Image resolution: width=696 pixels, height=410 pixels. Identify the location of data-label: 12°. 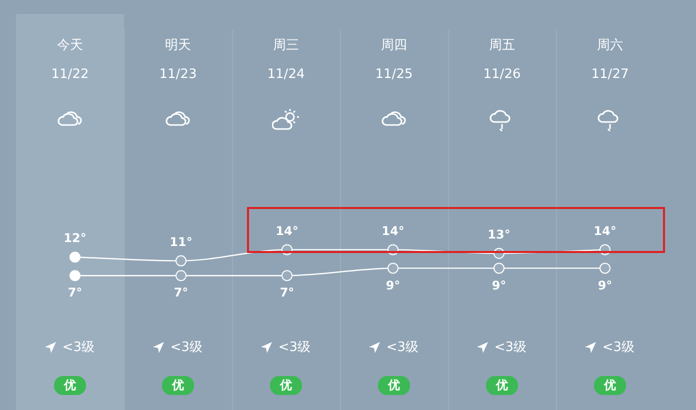
(75, 238).